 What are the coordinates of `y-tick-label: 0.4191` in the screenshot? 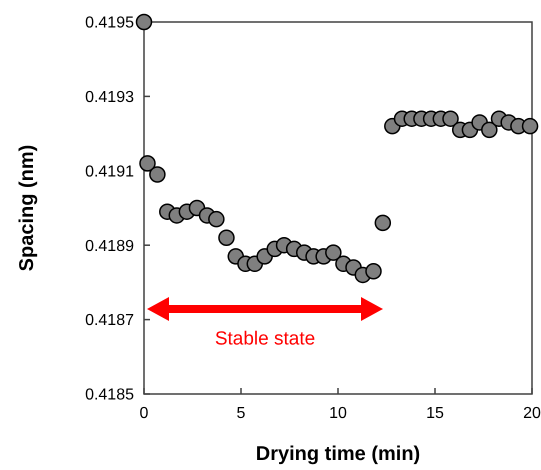 It's located at (109, 171).